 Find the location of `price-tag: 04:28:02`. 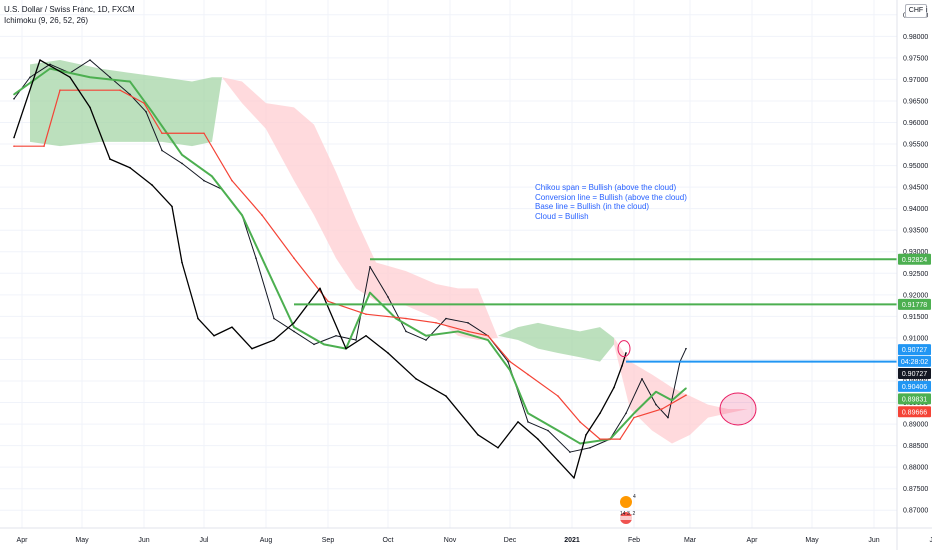

price-tag: 04:28:02 is located at coordinates (914, 361).